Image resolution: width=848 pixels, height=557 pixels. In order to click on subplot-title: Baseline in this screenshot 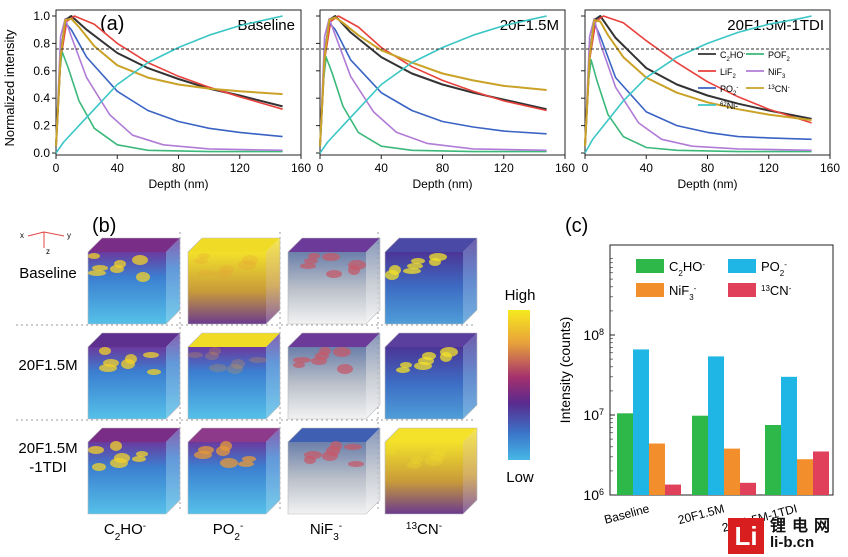, I will do `click(266, 25)`.